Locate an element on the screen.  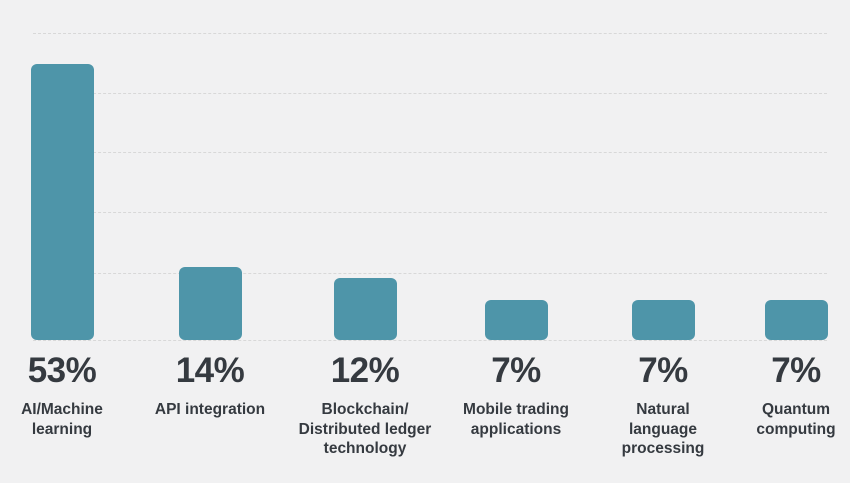
bar-category-label-line: technology is located at coordinates (365, 448).